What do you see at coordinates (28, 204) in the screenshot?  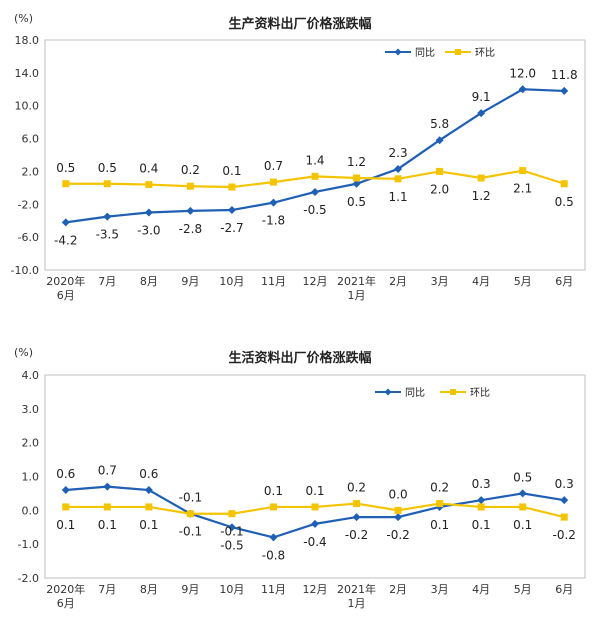 I see `y-tick-label: -2.0` at bounding box center [28, 204].